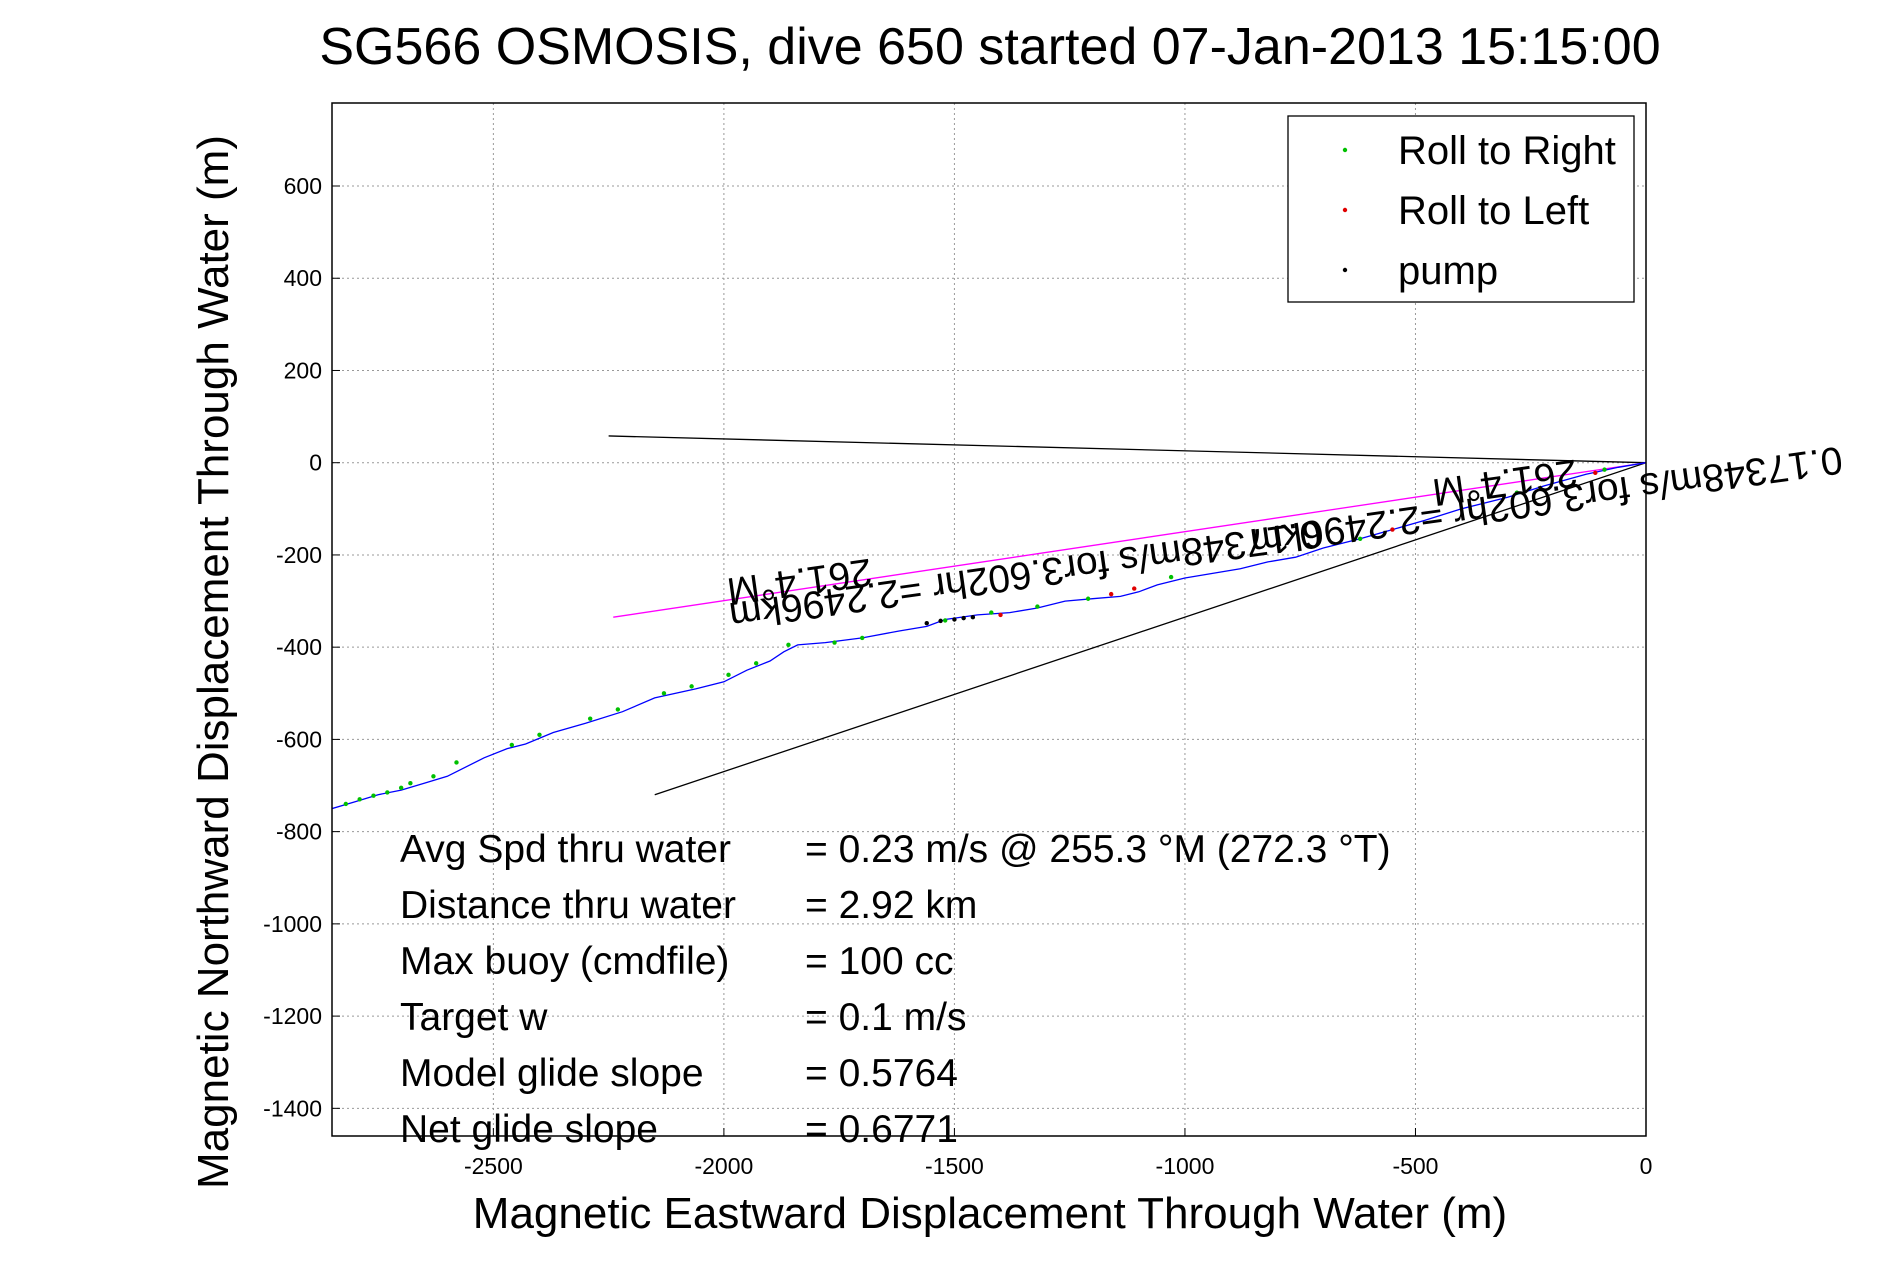 The width and height of the screenshot is (1891, 1262). Describe the element at coordinates (1415, 1166) in the screenshot. I see `x-tick-label: -500` at that location.